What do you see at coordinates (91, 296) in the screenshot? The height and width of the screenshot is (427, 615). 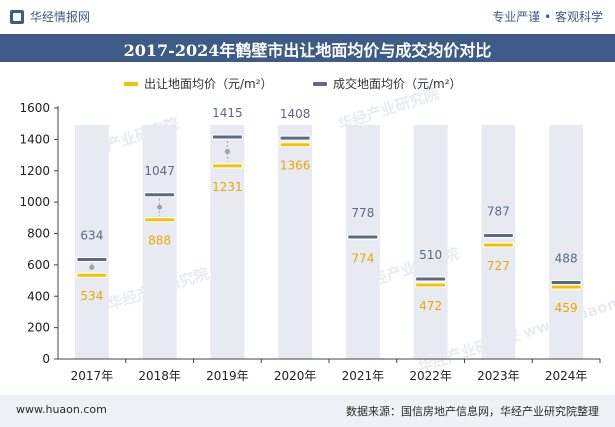 I see `transfer-price-label: 534` at bounding box center [91, 296].